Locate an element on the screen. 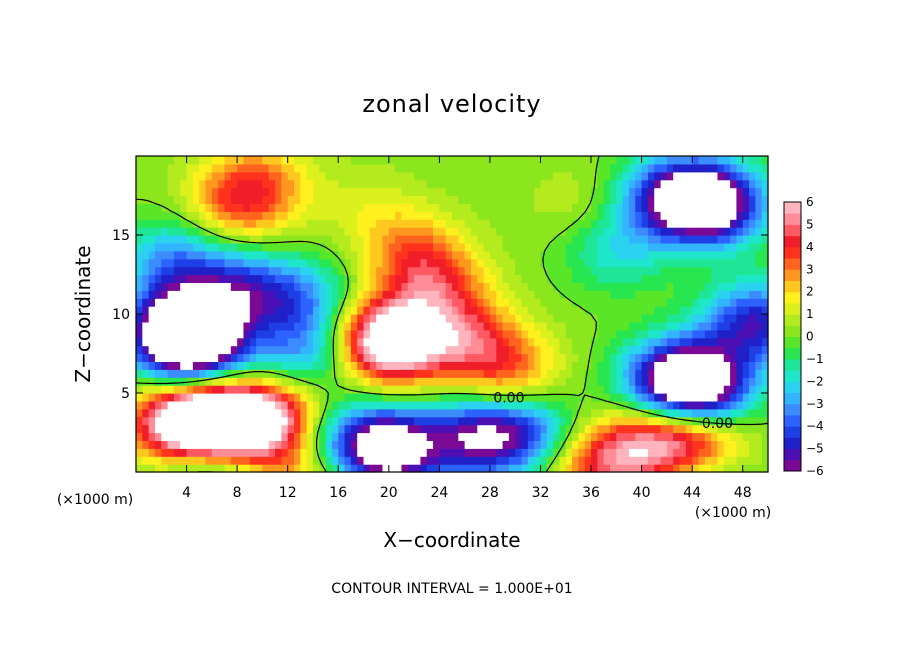 Image resolution: width=904 pixels, height=654 pixels. x-multiplier-right: (×1000 m) is located at coordinates (733, 513).